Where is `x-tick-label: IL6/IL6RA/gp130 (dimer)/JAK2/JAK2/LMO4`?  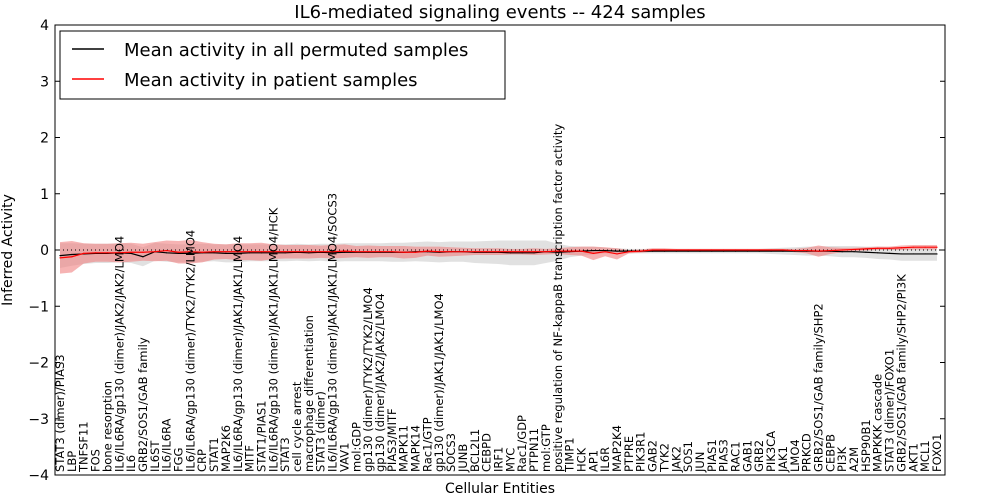 x-tick-label: IL6/IL6RA/gp130 (dimer)/JAK2/JAK2/LMO4 is located at coordinates (119, 354).